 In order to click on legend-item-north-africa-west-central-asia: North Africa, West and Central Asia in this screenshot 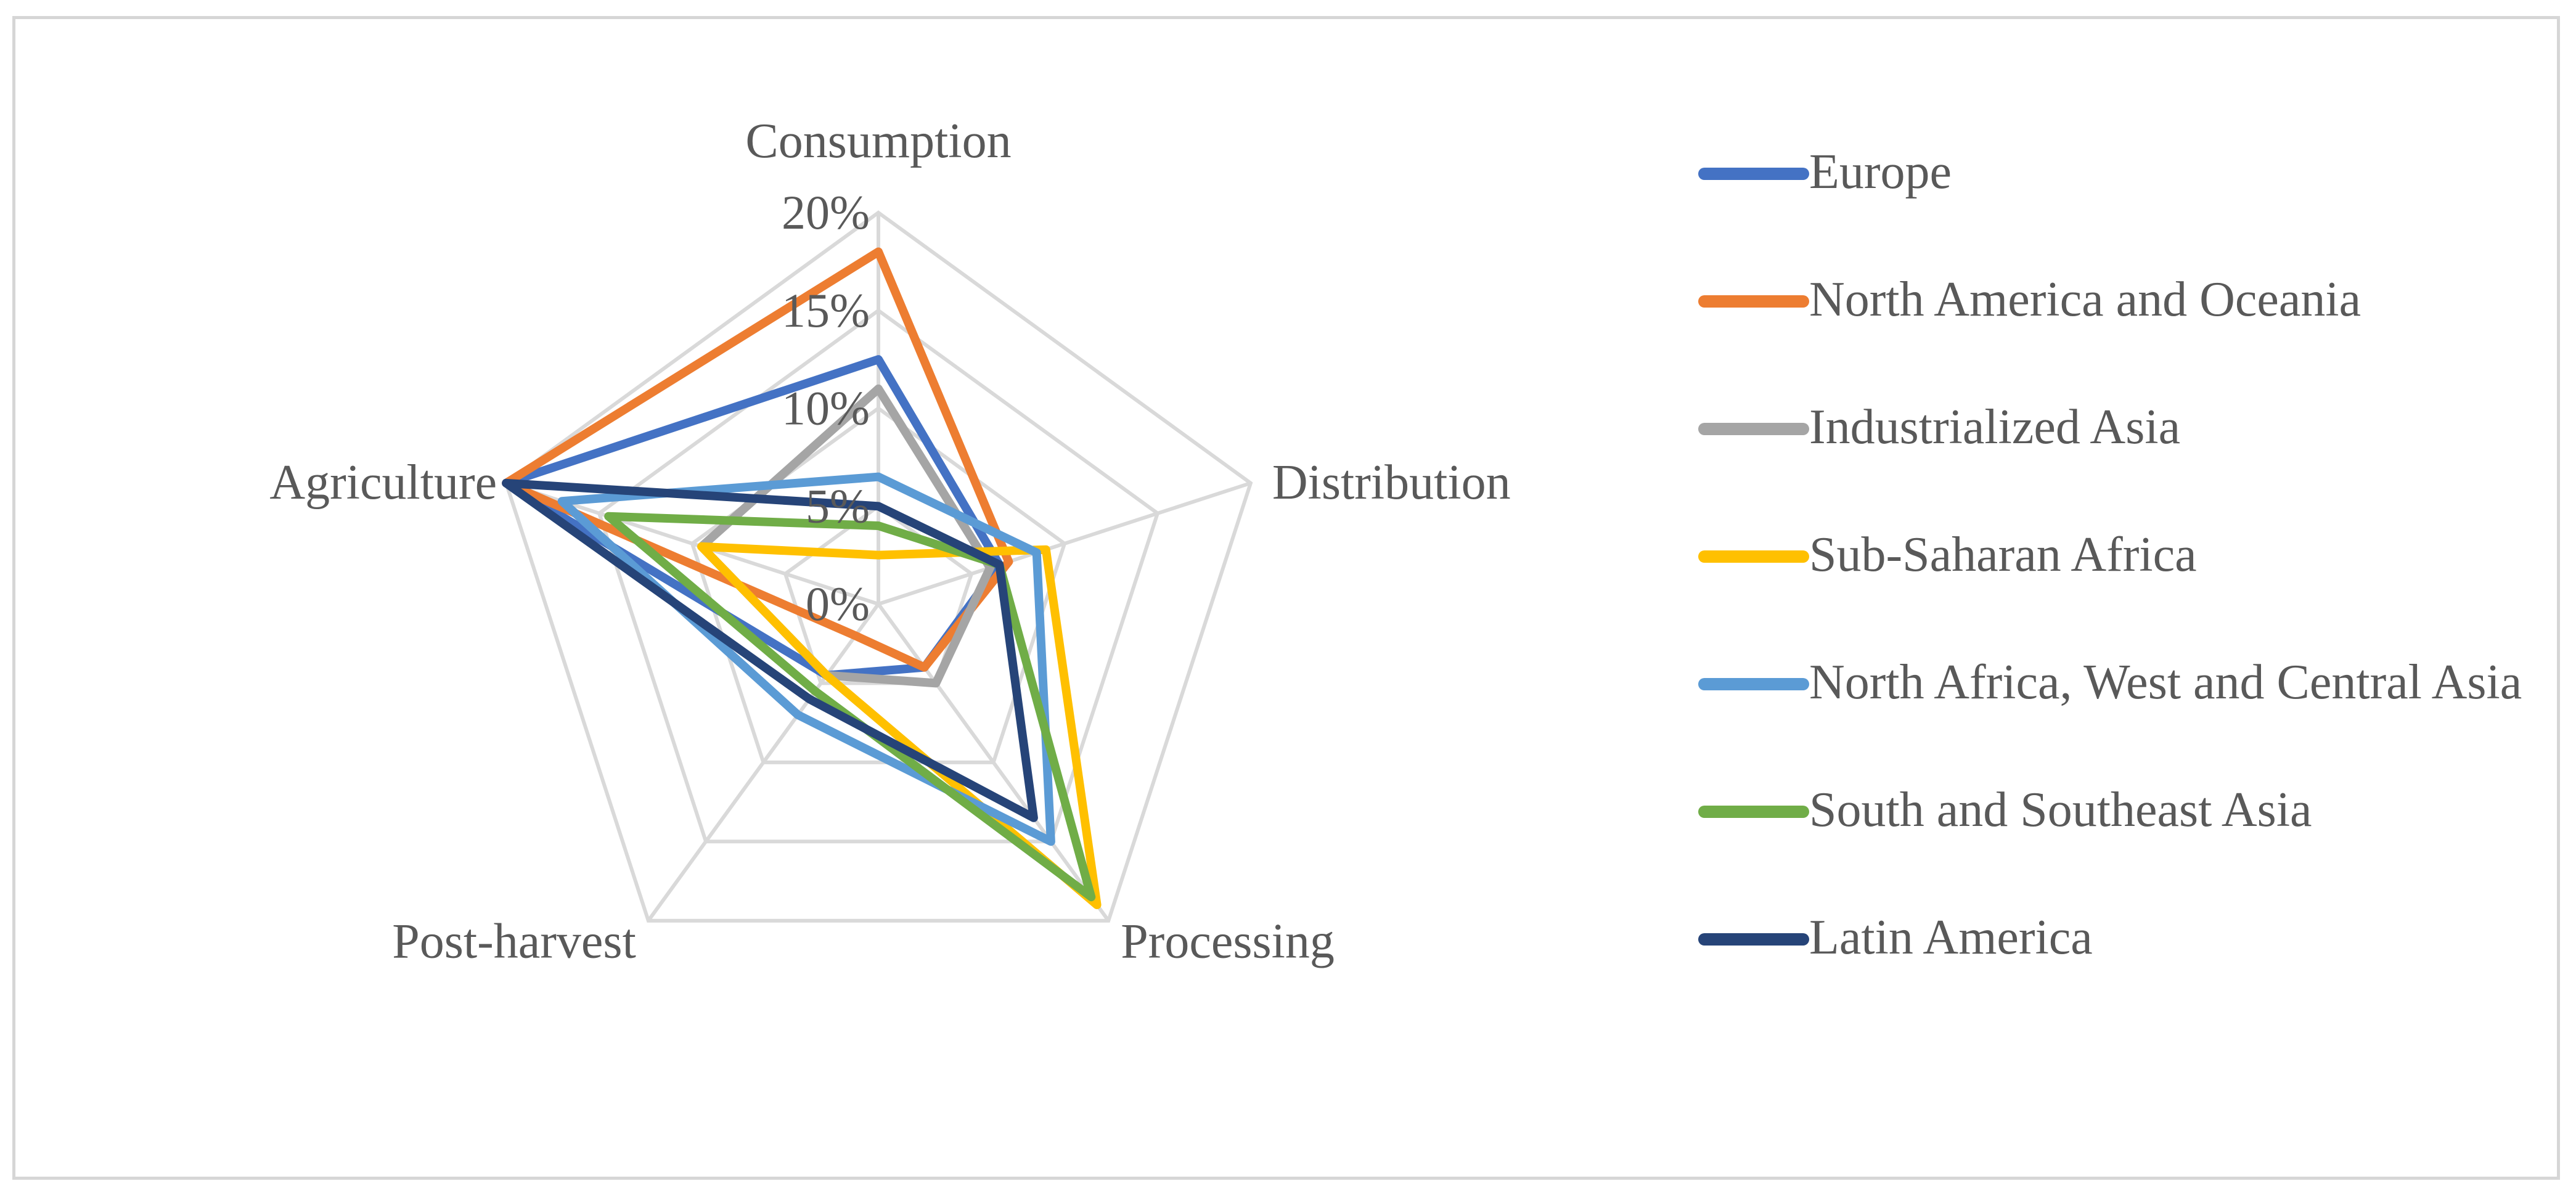, I will do `click(2117, 682)`.